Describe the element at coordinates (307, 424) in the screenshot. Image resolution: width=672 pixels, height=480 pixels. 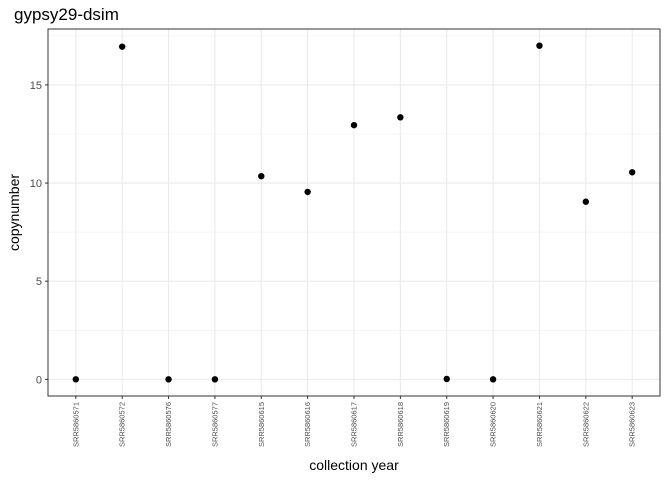
I see `x-tick-label: SRR5860616` at that location.